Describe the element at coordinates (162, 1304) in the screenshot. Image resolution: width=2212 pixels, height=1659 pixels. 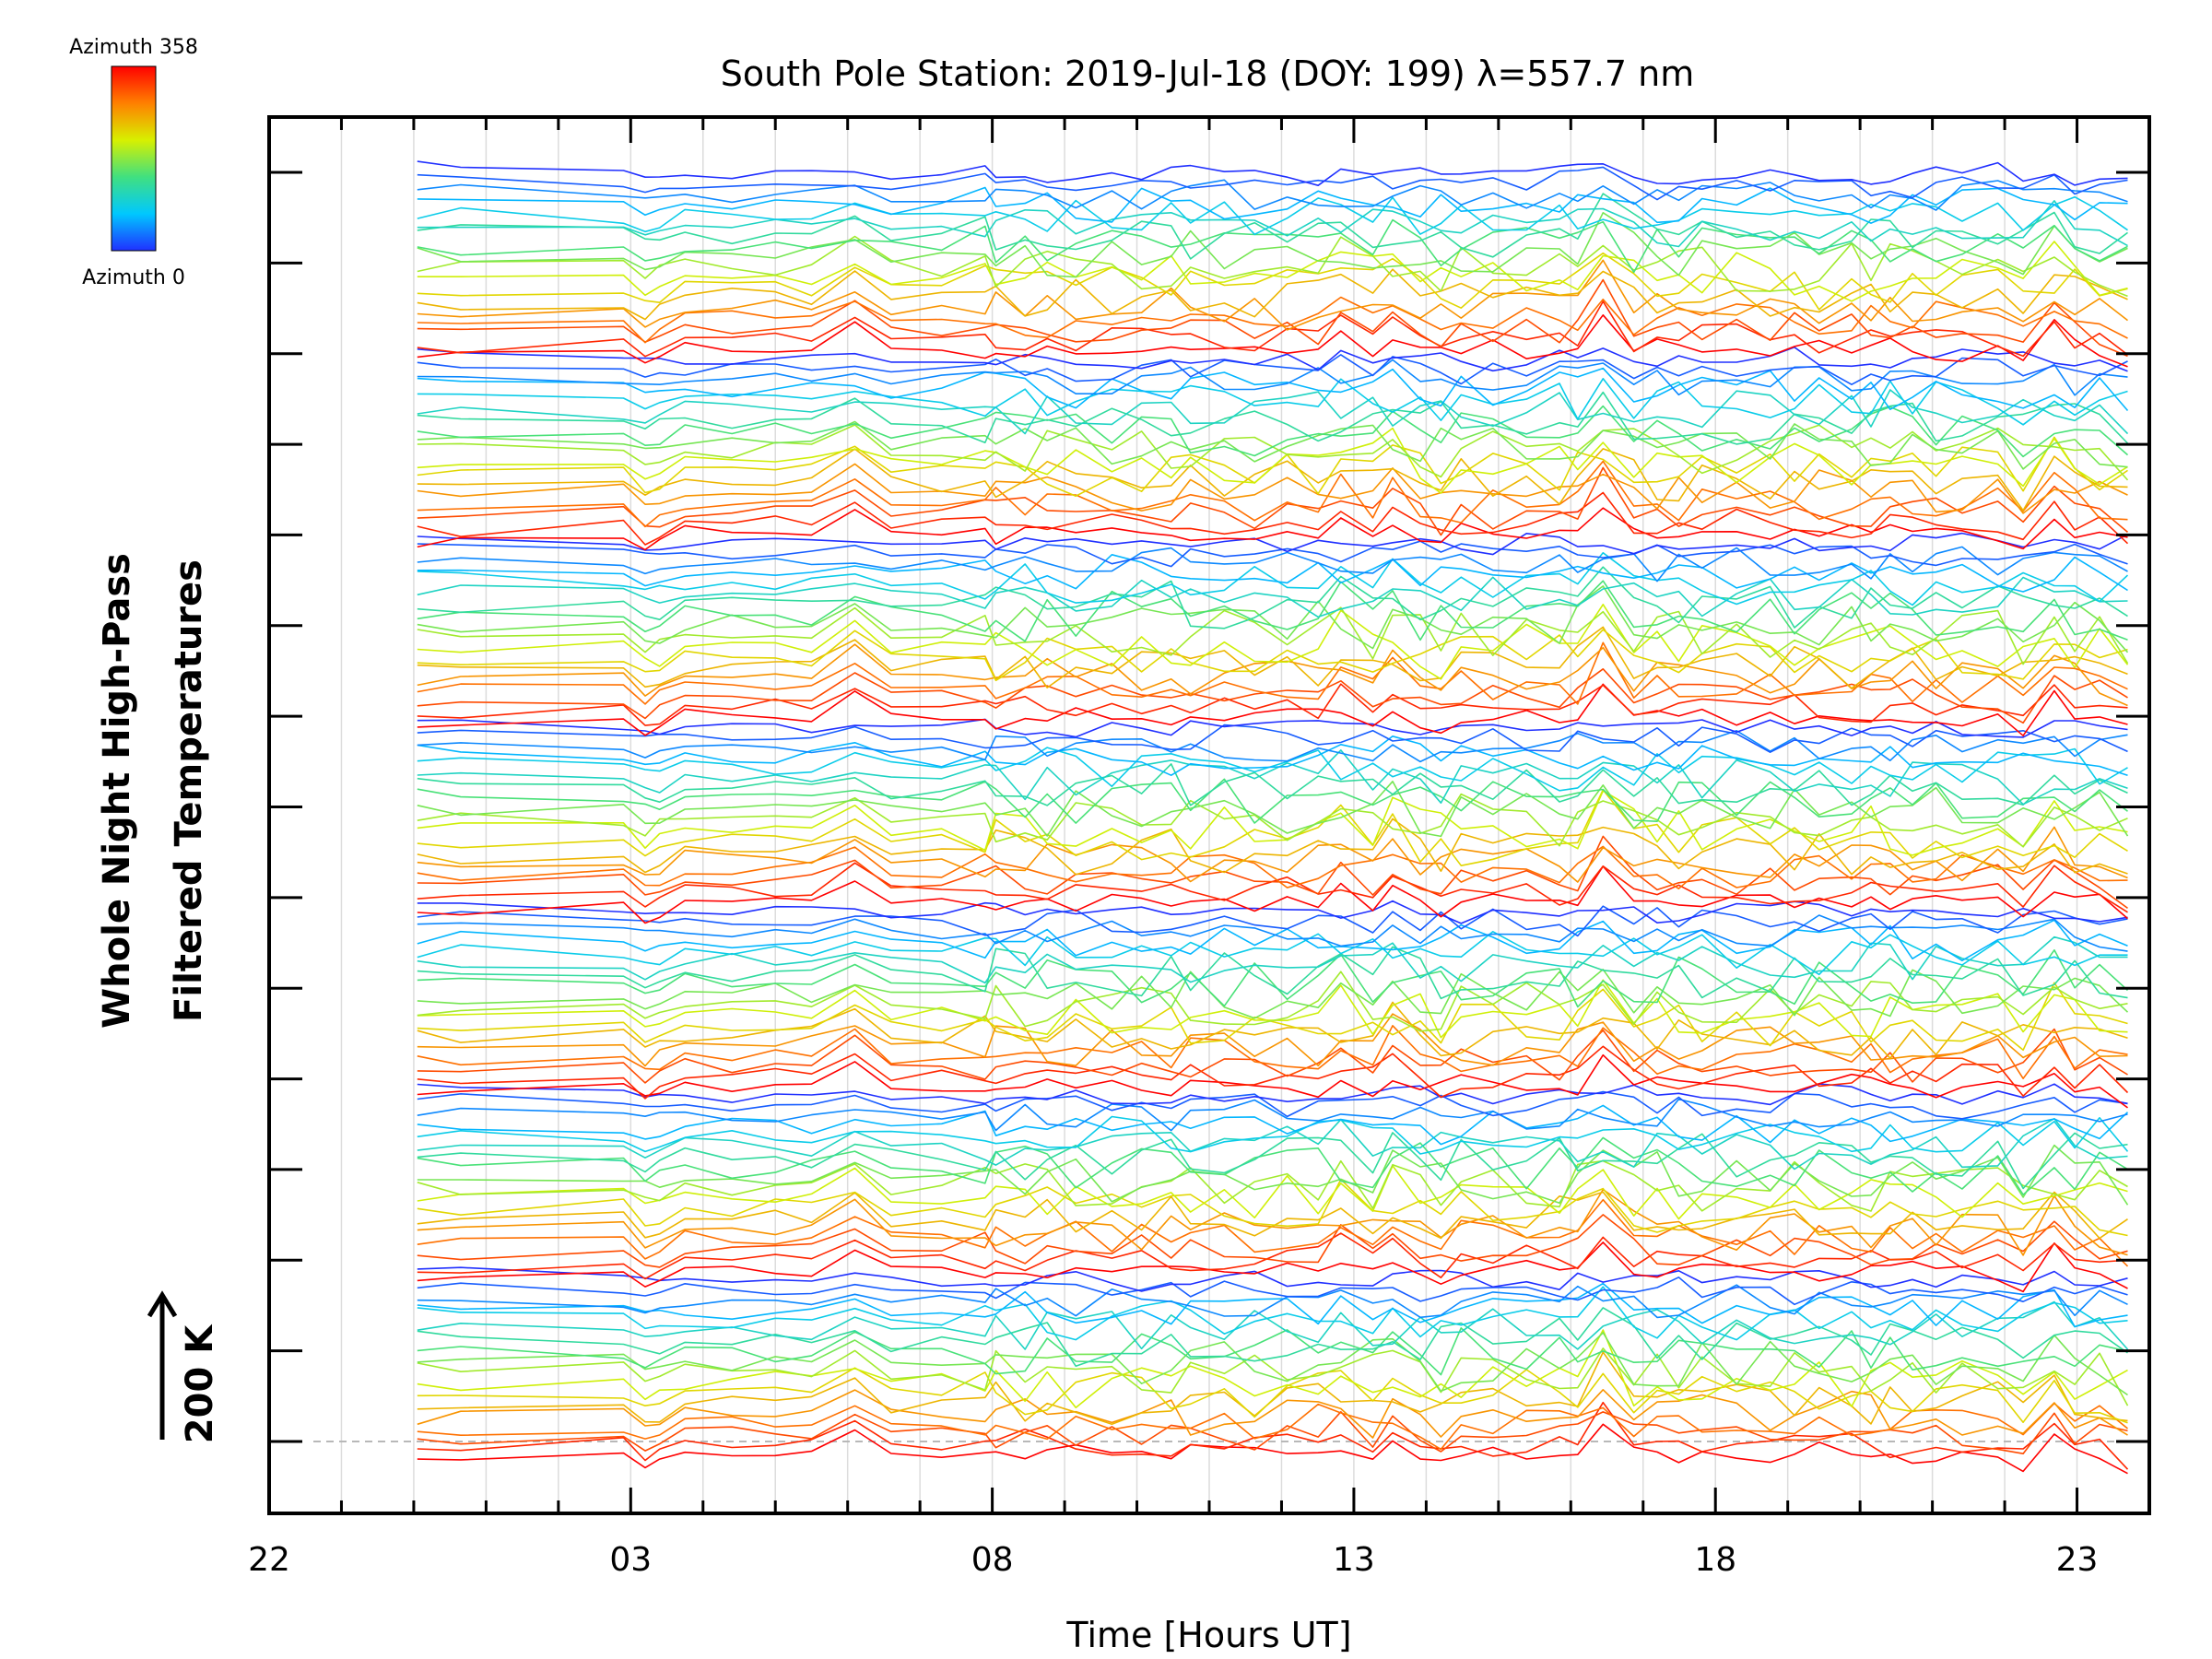
I see `scale-bar-arrowhead` at that location.